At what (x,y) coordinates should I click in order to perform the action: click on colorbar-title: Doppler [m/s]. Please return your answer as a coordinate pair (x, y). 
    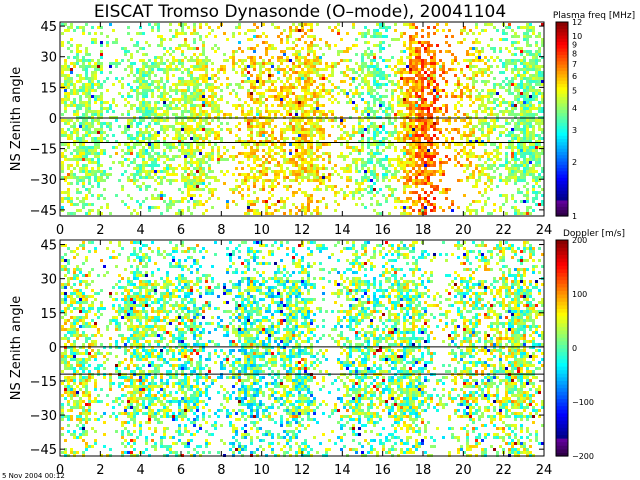
    Looking at the image, I should click on (594, 234).